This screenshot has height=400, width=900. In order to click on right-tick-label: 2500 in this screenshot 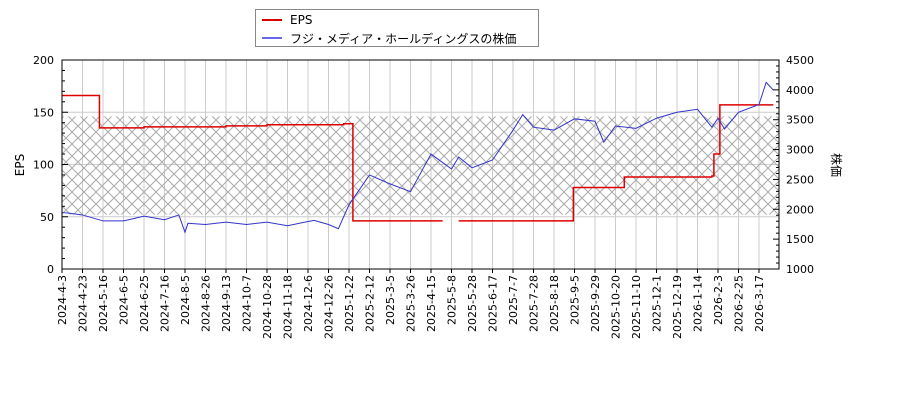, I will do `click(800, 179)`.